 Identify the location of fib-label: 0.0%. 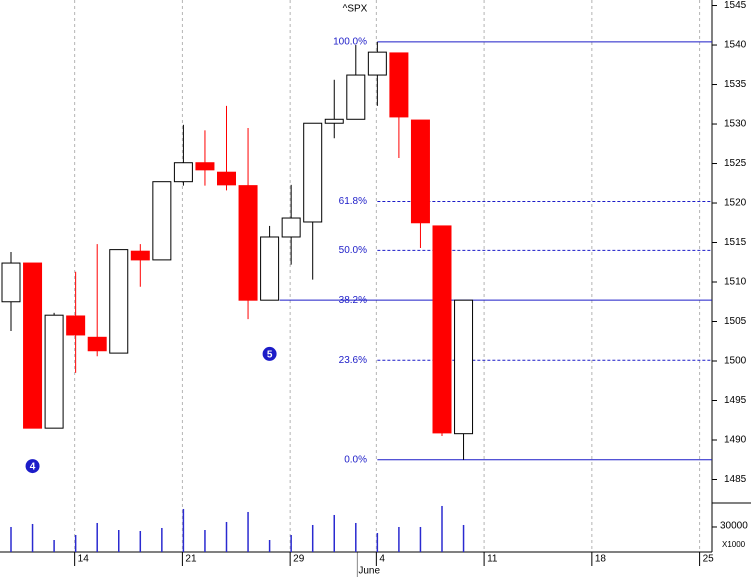
(355, 459).